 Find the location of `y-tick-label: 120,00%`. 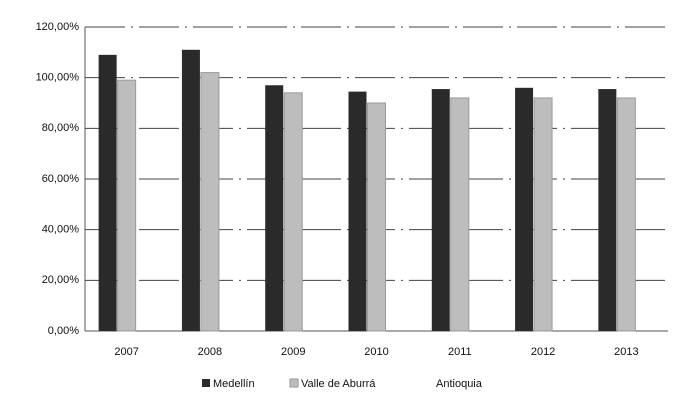

y-tick-label: 120,00% is located at coordinates (58, 27).